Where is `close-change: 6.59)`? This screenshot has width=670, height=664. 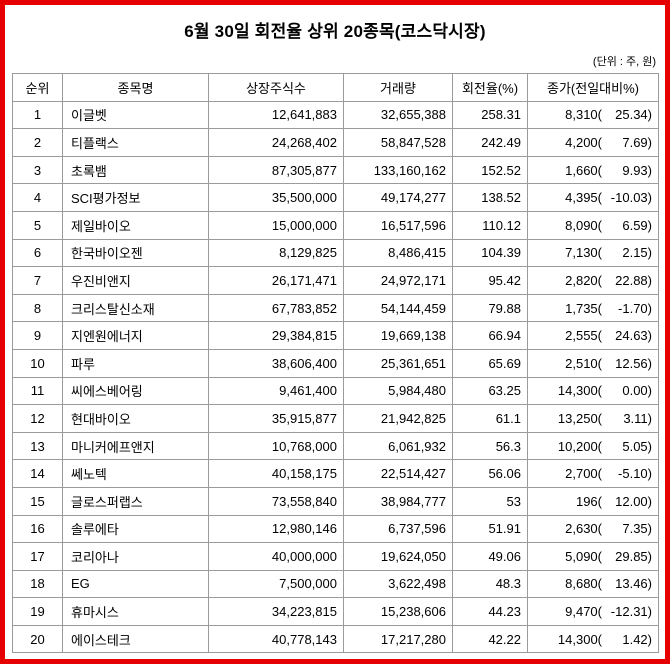
close-change: 6.59) is located at coordinates (637, 225).